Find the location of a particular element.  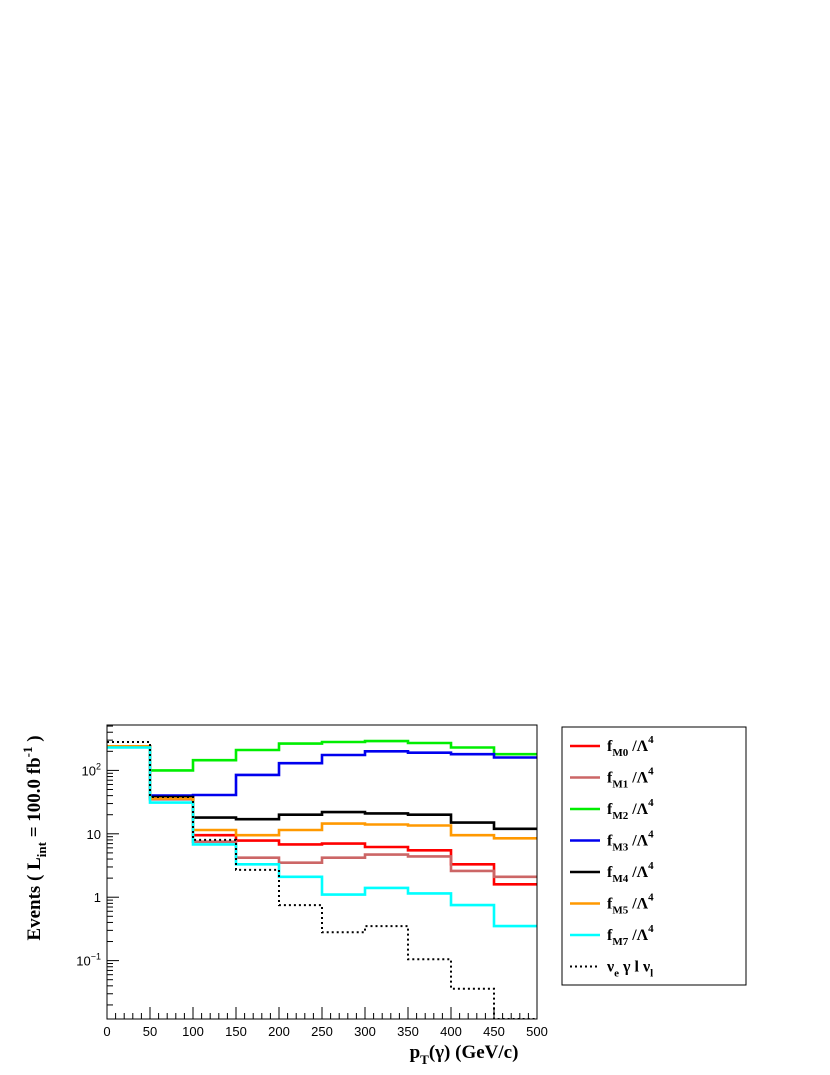

legend-label-6: fM7 /Λ4 is located at coordinates (630, 935).